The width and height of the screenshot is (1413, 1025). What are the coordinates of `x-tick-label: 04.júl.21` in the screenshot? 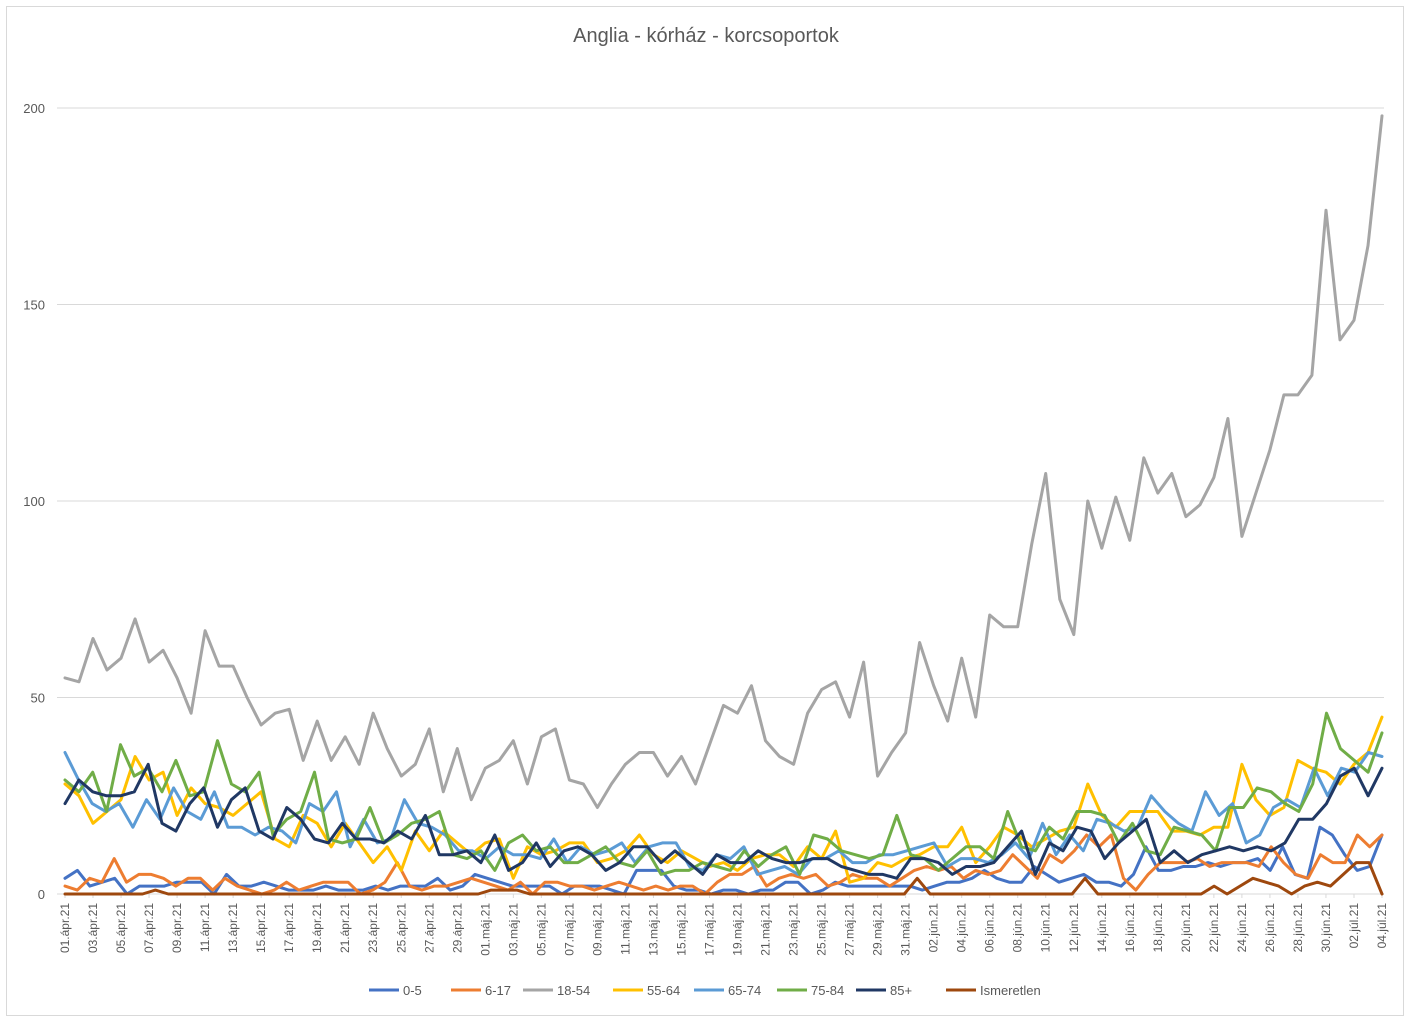 It's located at (1382, 926).